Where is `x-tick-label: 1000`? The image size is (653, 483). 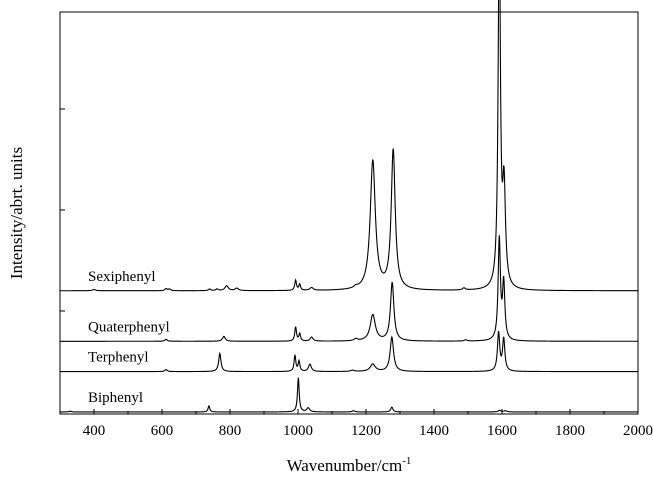 x-tick-label: 1000 is located at coordinates (298, 431).